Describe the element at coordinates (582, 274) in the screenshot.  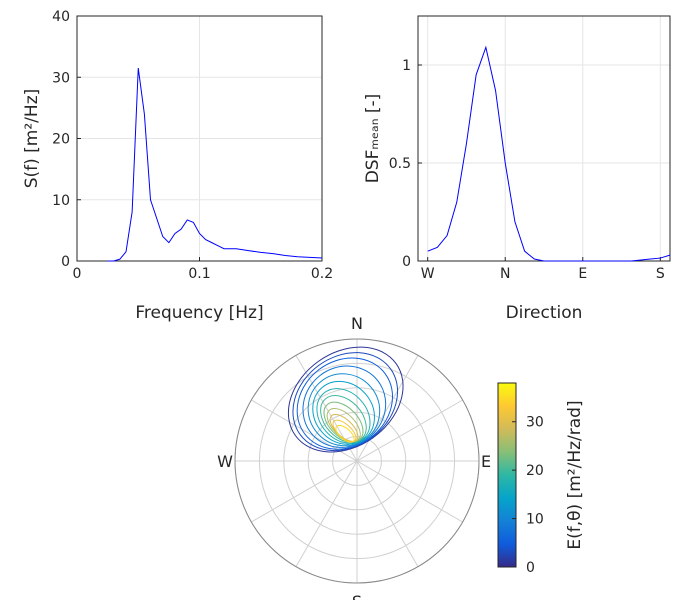
I see `x-tick-label: E` at that location.